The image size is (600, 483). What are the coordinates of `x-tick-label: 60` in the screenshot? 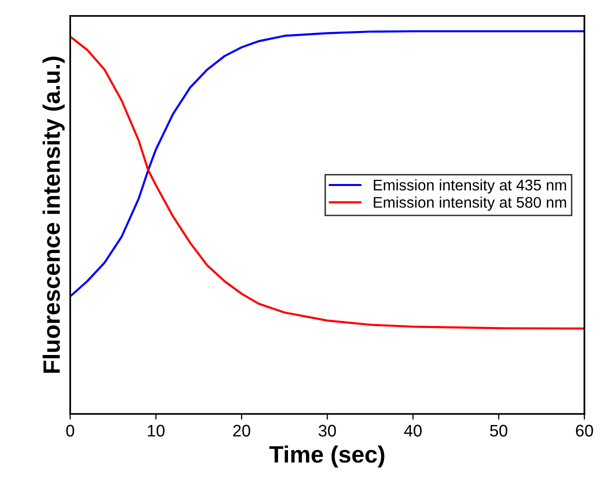 It's located at (585, 430).